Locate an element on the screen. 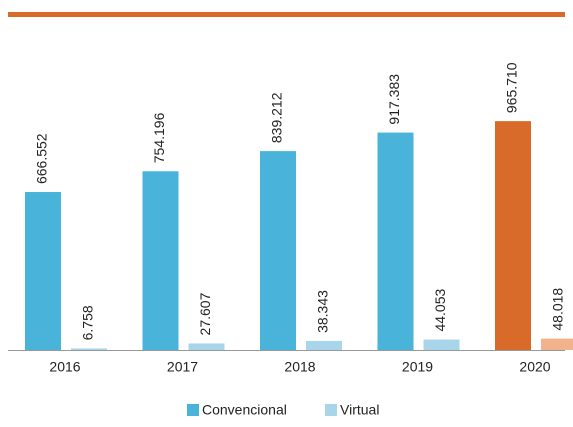 The height and width of the screenshot is (427, 573). x-tick-label: 2019 is located at coordinates (417, 367).